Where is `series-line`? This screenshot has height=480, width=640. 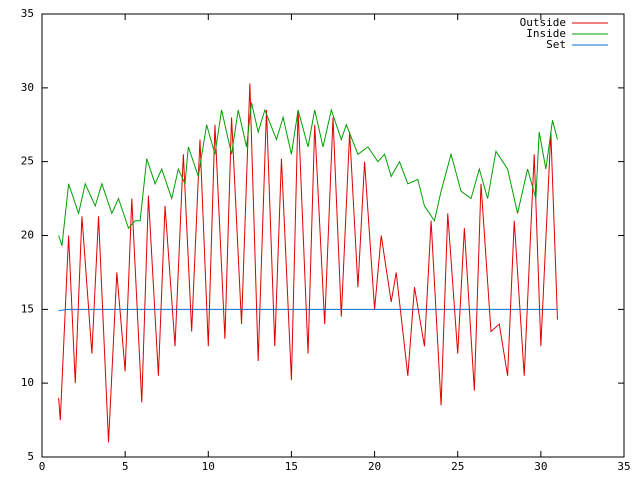 series-line is located at coordinates (308, 310).